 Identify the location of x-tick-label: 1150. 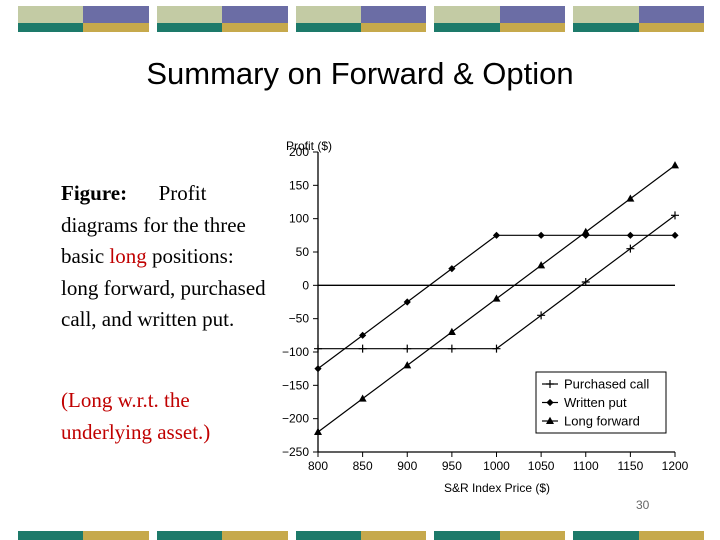
(630, 466).